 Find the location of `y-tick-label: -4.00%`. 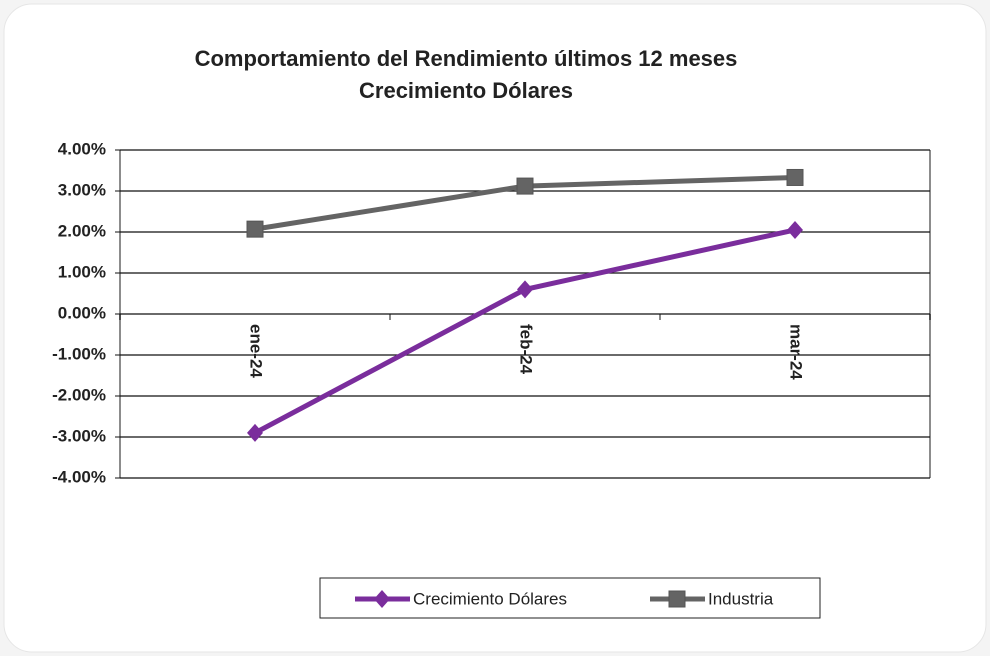

y-tick-label: -4.00% is located at coordinates (79, 476).